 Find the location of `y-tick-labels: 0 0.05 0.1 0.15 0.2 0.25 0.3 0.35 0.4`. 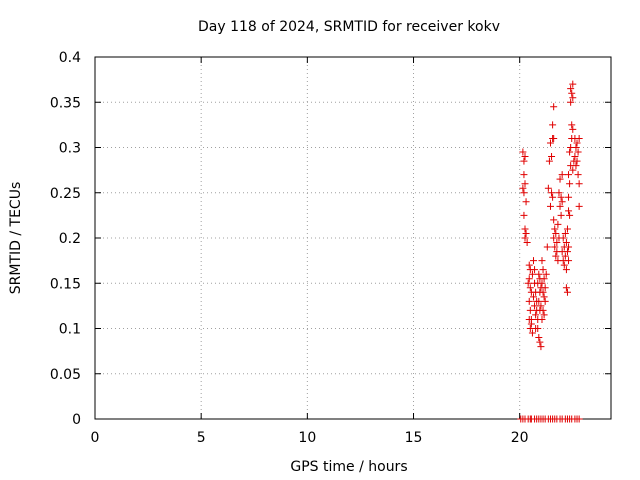

y-tick-labels: 0 0.05 0.1 0.15 0.2 0.25 0.3 0.35 0.4 is located at coordinates (65, 239).